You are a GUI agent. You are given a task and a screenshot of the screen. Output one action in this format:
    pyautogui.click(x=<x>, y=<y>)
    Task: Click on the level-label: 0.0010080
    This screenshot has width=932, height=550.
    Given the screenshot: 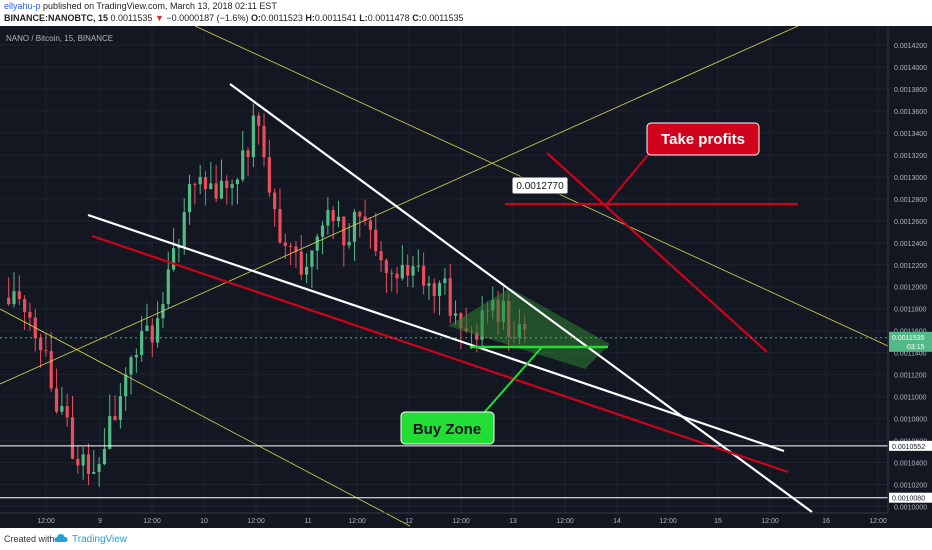 What is the action you would take?
    pyautogui.click(x=908, y=499)
    